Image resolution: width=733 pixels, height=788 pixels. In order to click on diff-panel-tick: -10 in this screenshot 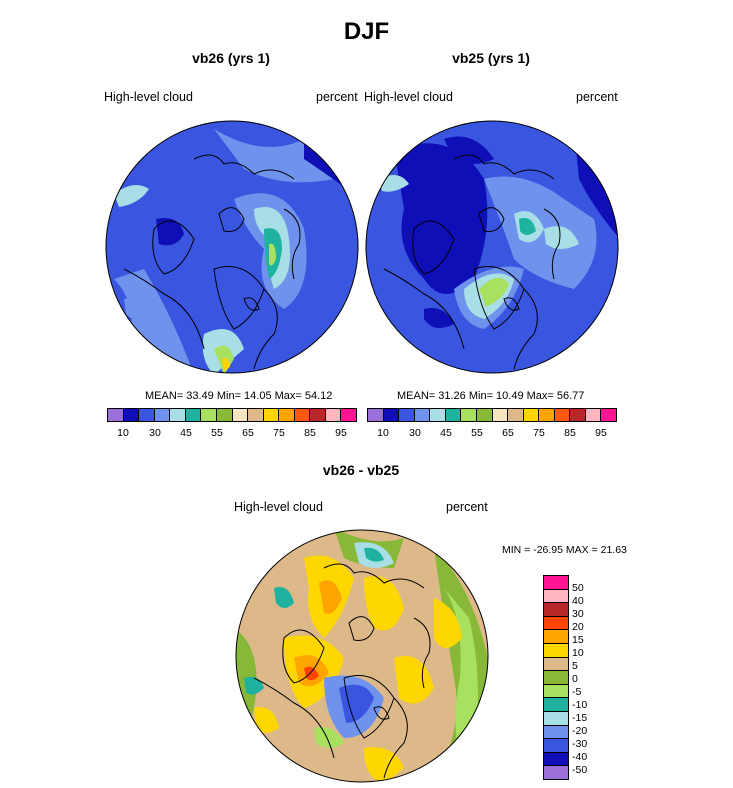, I will do `click(580, 705)`.